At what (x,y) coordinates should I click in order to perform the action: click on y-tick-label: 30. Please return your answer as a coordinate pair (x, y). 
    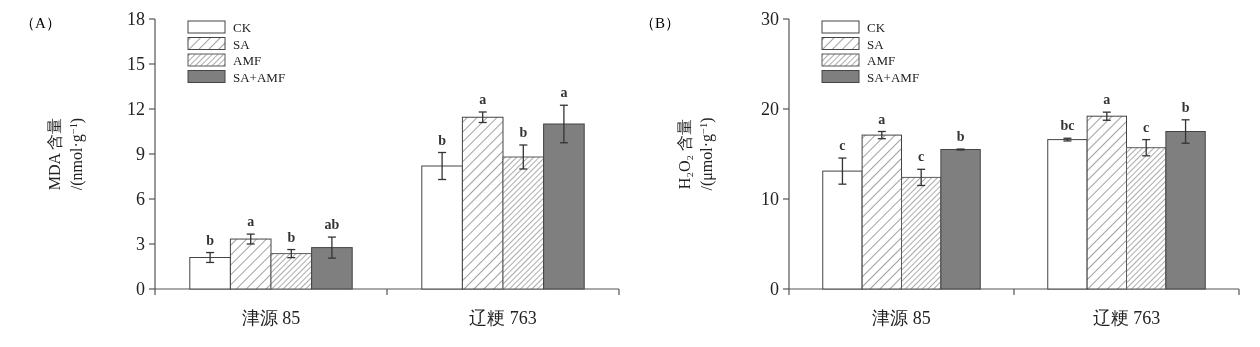
    Looking at the image, I should click on (770, 19).